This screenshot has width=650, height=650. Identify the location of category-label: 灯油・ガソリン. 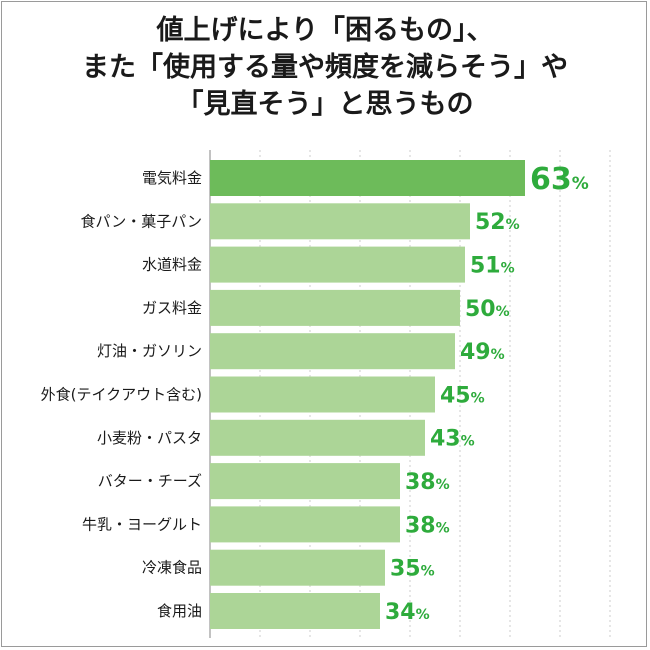
(149, 351).